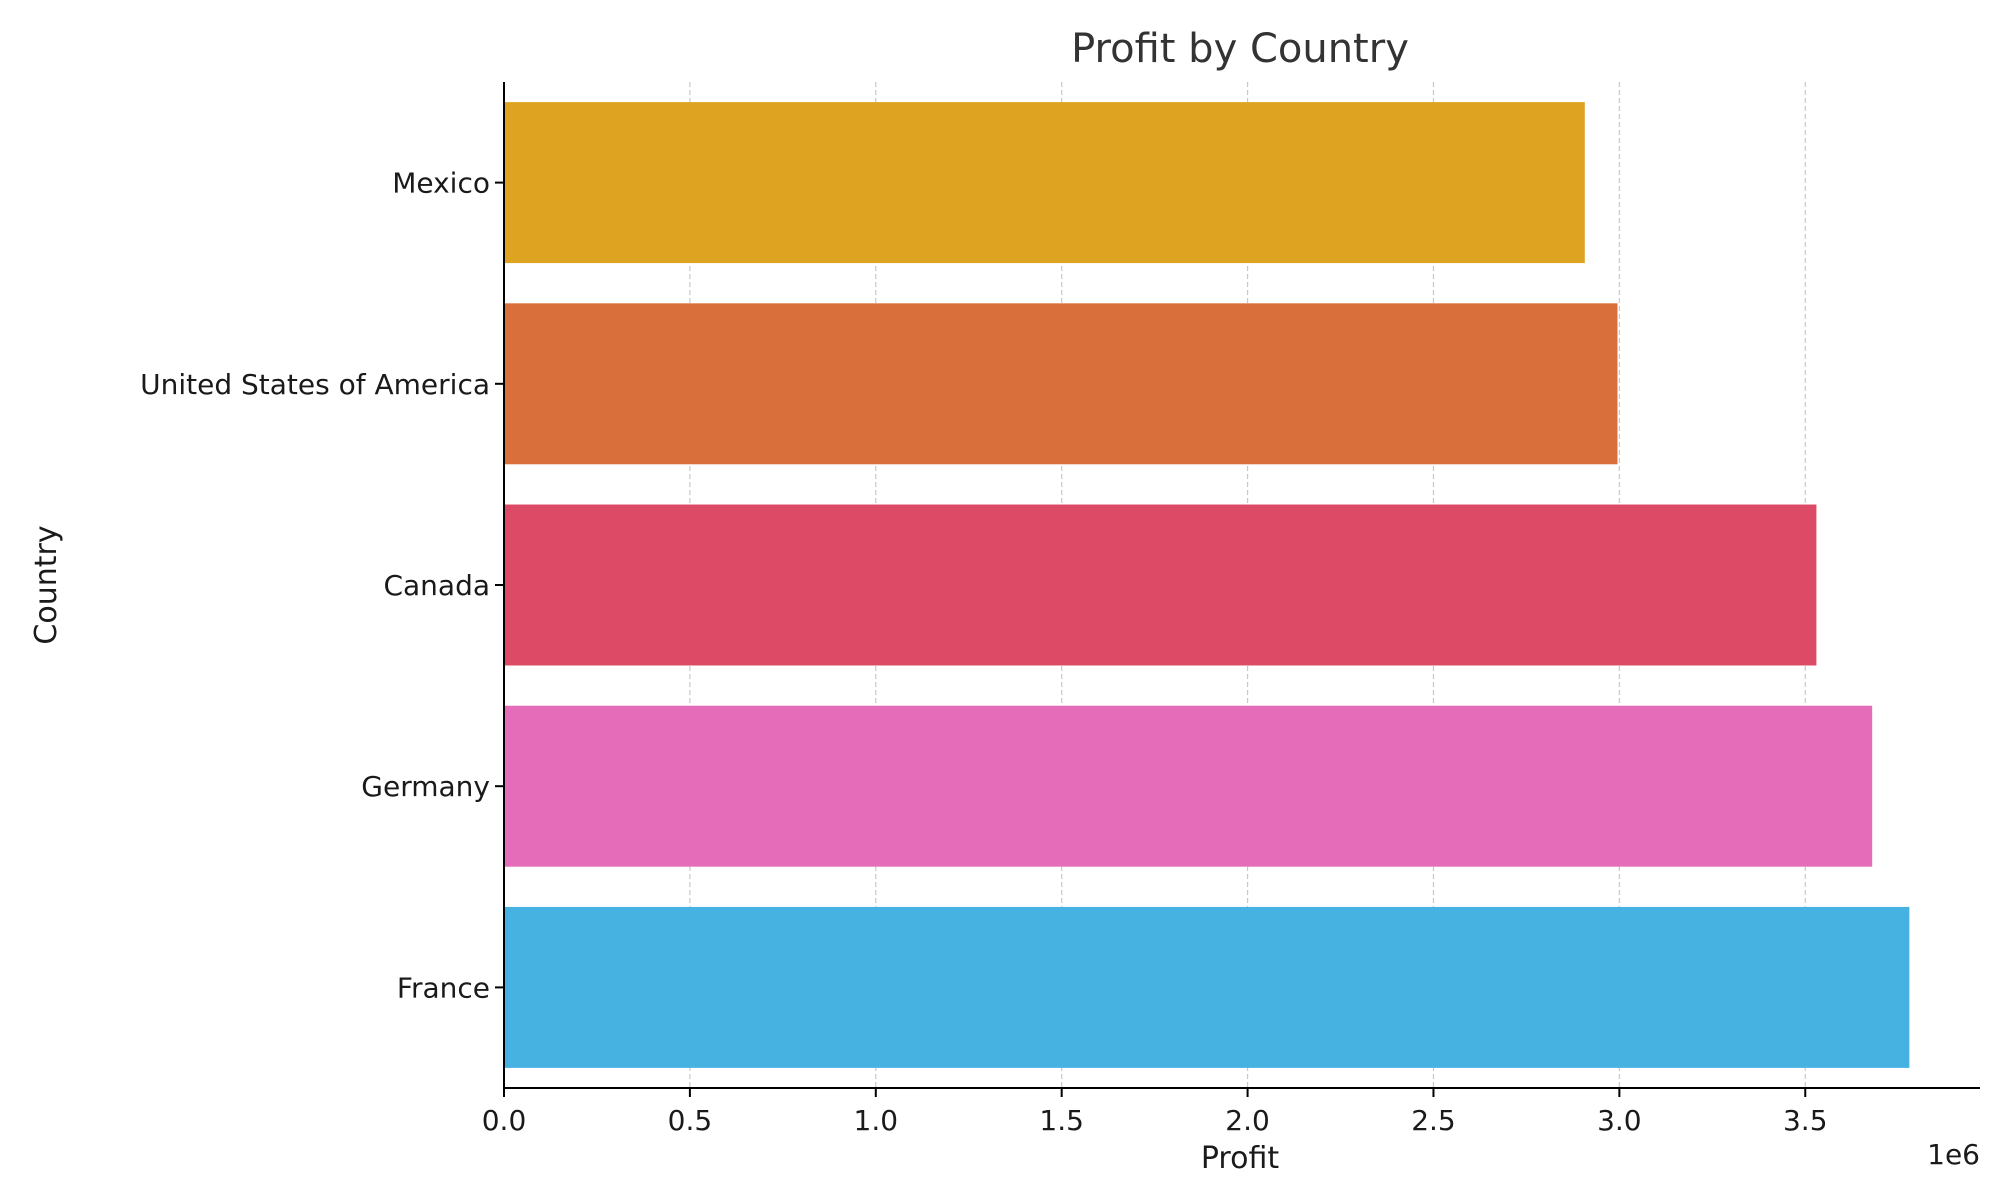 The image size is (2000, 1200). I want to click on x-tick-label: 1.0, so click(876, 1120).